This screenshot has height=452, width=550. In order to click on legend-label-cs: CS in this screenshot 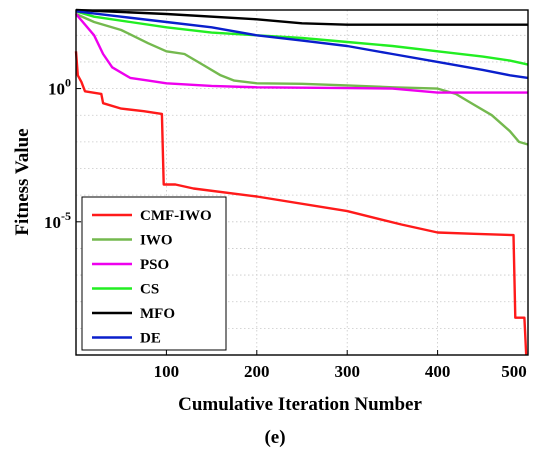, I will do `click(149, 290)`.